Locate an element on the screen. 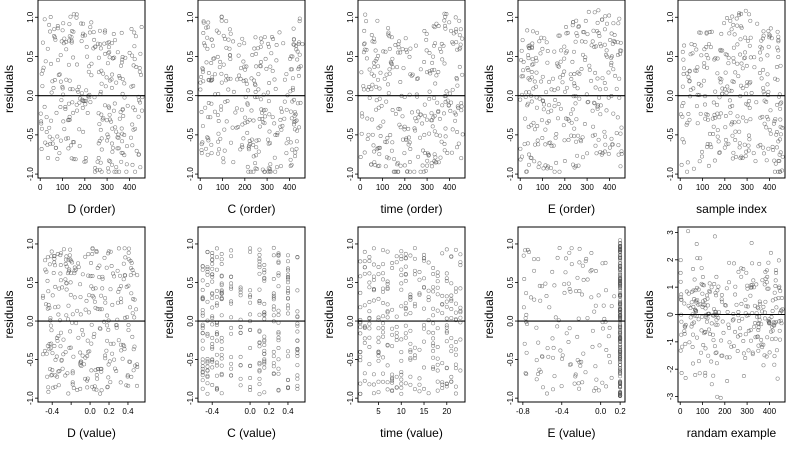 This screenshot has height=450, width=800. y-tick-label: -0.5 is located at coordinates (350, 359).